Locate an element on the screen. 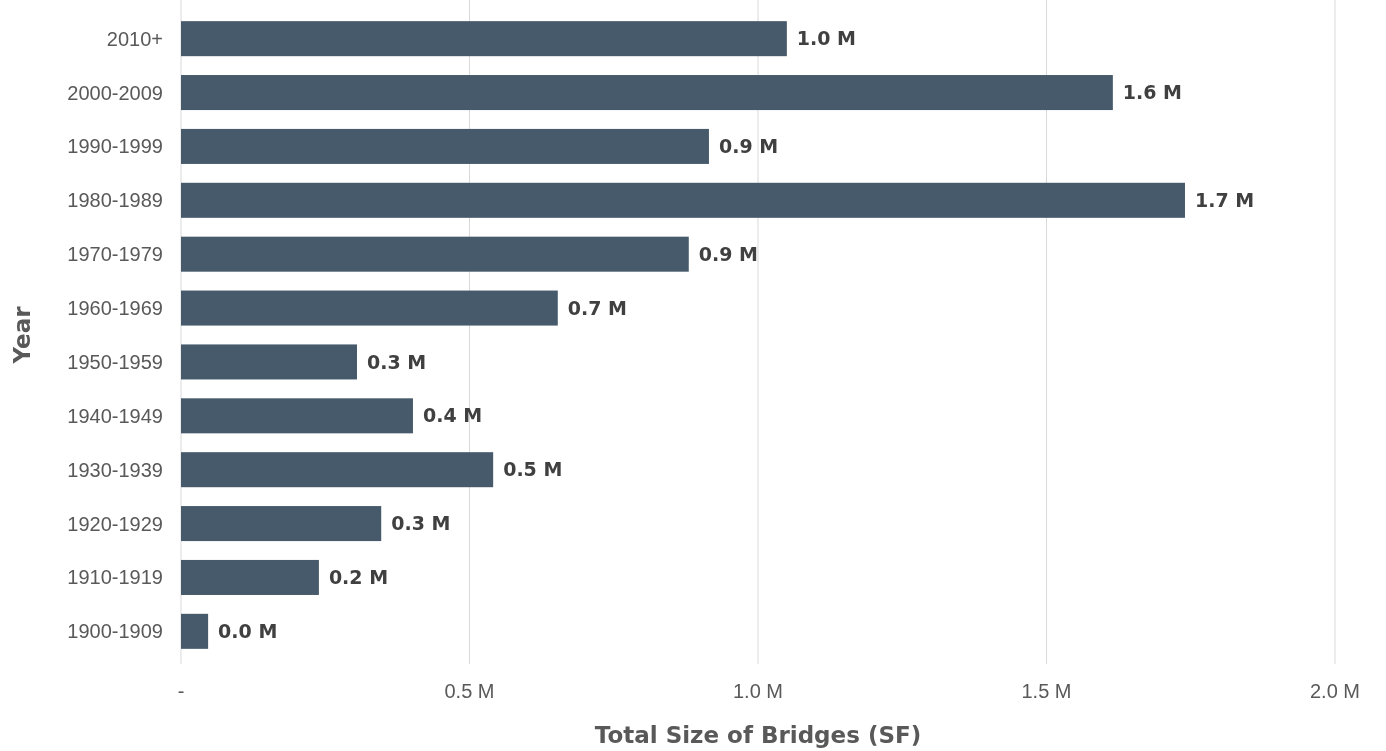  x-tick-label: - is located at coordinates (181, 691).